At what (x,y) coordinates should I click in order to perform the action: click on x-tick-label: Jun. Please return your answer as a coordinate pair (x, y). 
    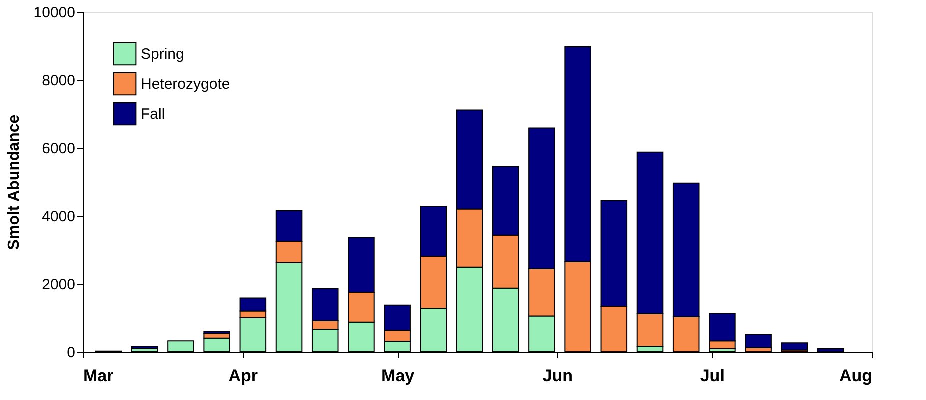
    Looking at the image, I should click on (558, 376).